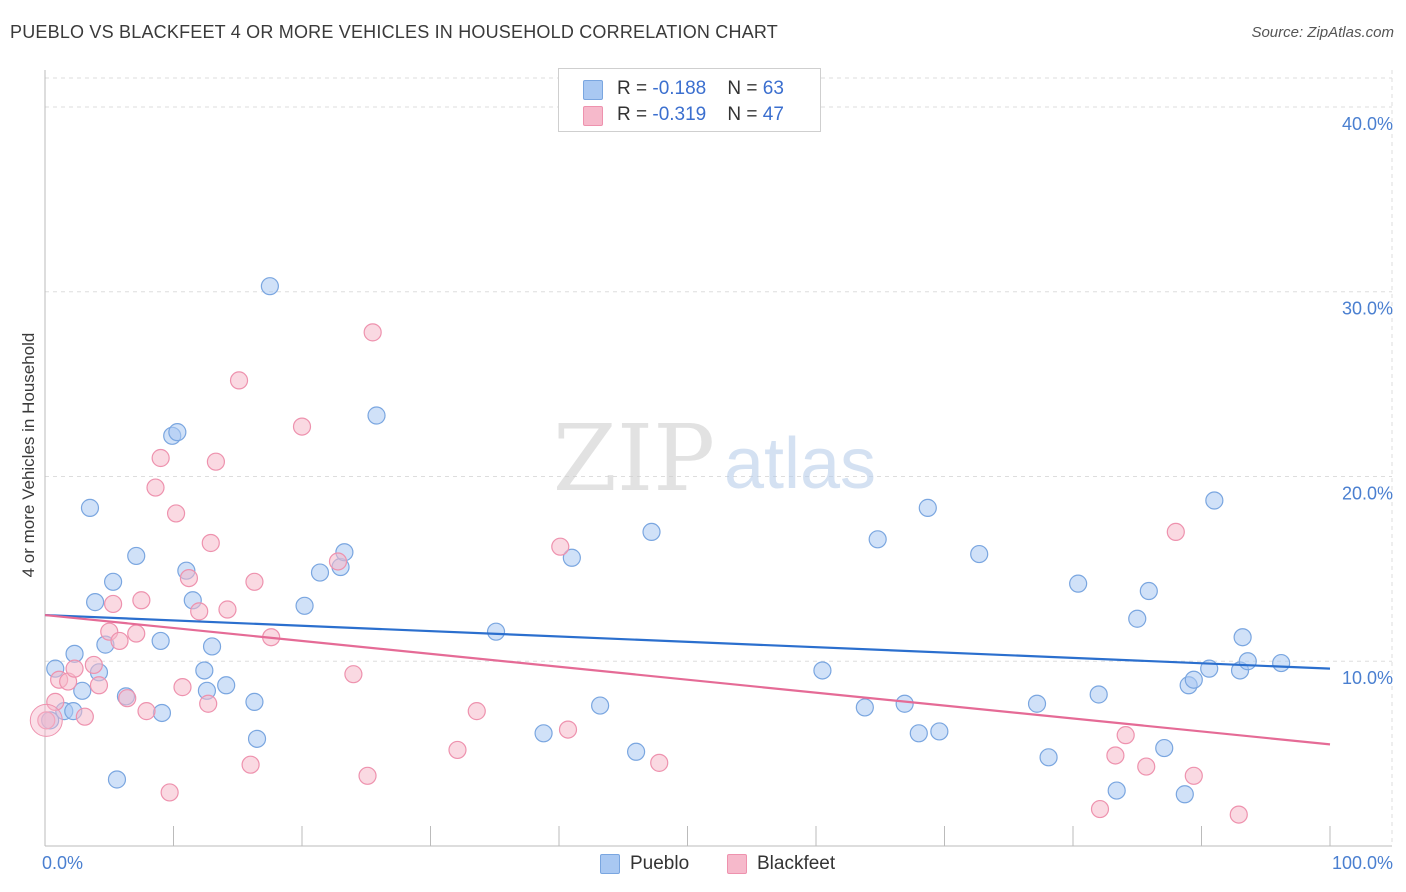  What do you see at coordinates (610, 864) in the screenshot?
I see `series-swatch-pueblo` at bounding box center [610, 864].